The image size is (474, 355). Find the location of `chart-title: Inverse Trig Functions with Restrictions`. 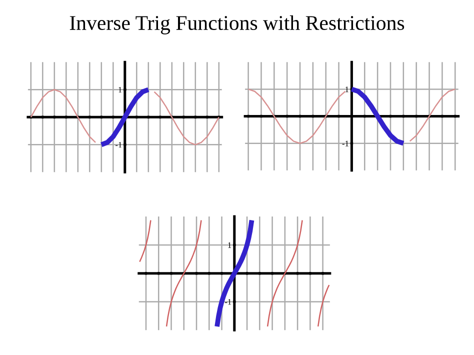

chart-title: Inverse Trig Functions with Restrictions is located at coordinates (237, 24).